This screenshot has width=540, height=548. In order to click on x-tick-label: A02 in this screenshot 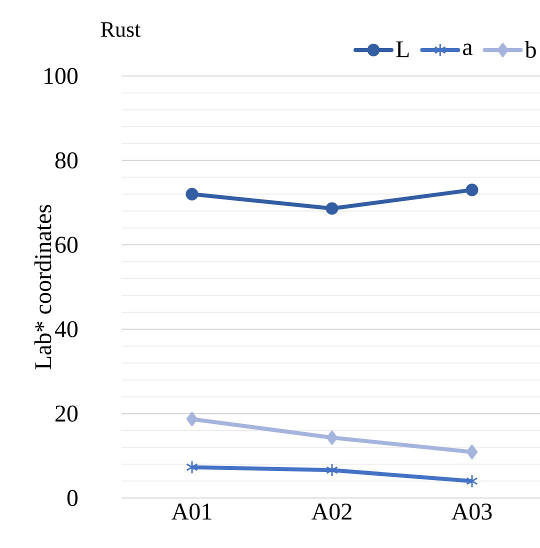, I will do `click(332, 512)`.